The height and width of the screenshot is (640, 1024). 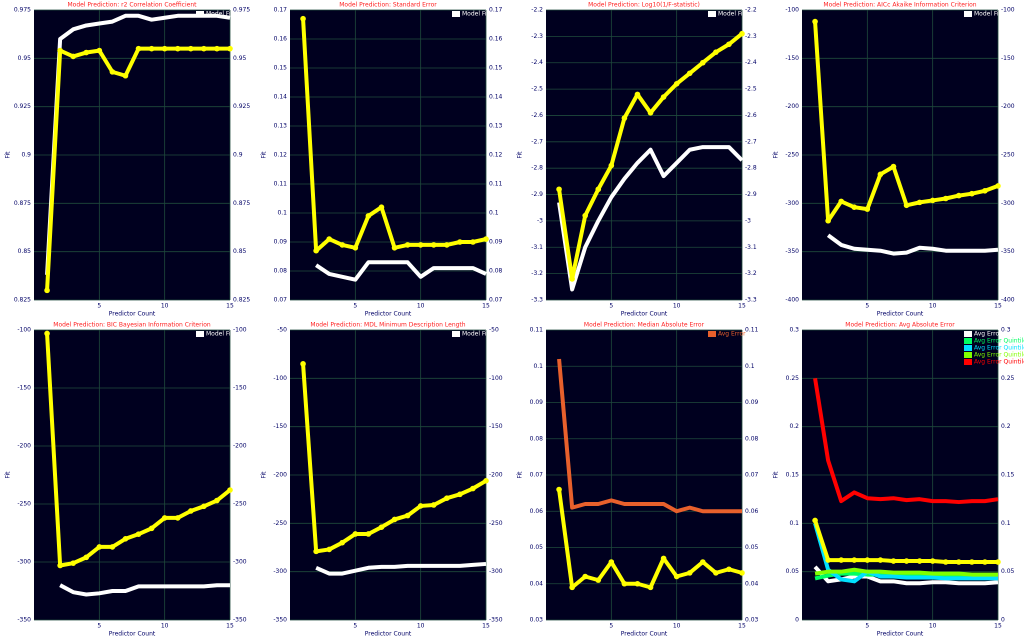 What do you see at coordinates (751, 62) in the screenshot?
I see `y2-tick-label: -2.4` at bounding box center [751, 62].